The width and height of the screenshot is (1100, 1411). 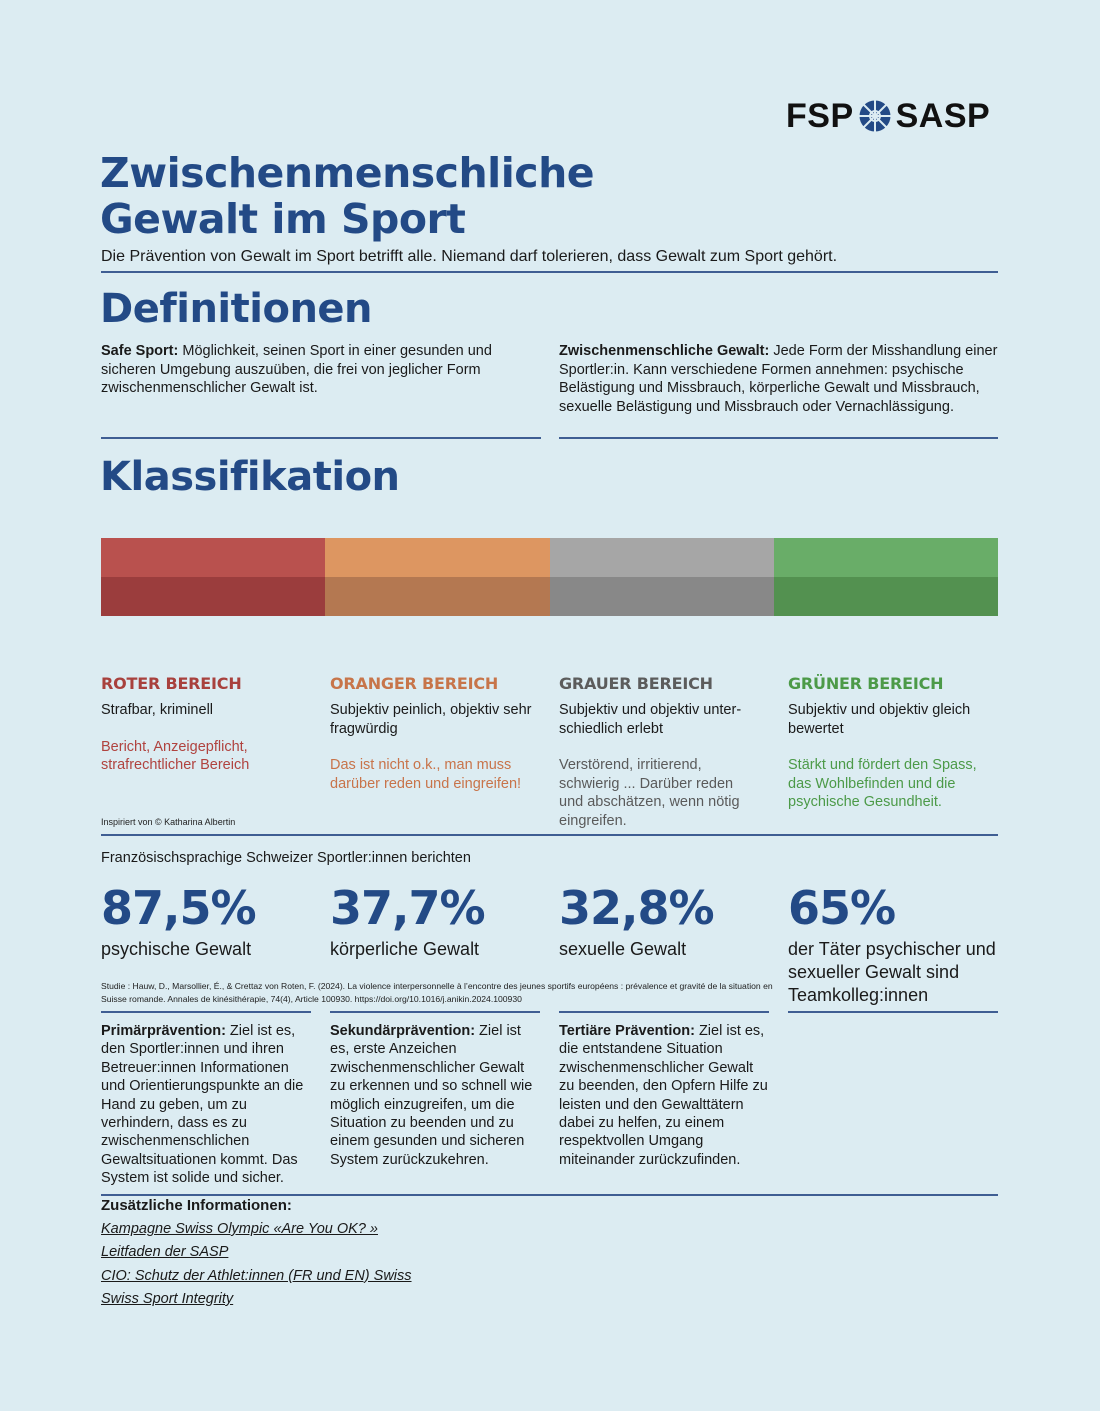 I want to click on logo-emblem-icon, so click(x=874, y=116).